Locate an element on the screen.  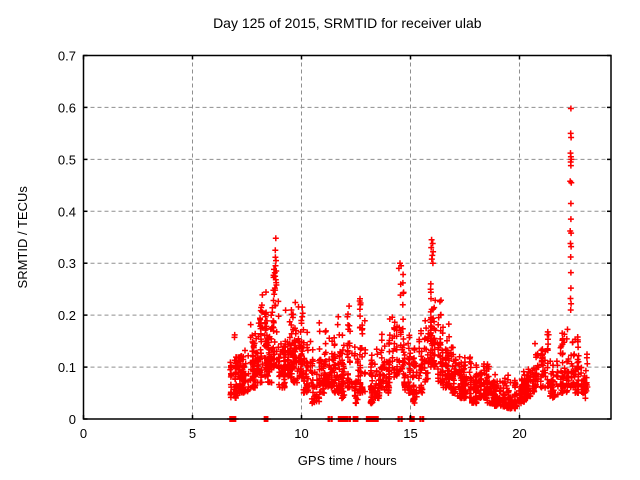
x-tick-label: 10 is located at coordinates (301, 433).